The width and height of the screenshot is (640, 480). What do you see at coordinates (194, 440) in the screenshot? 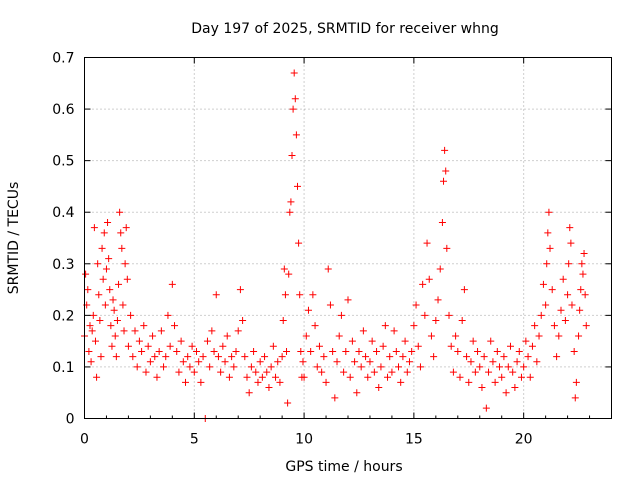
I see `x-tick-label: 5` at bounding box center [194, 440].